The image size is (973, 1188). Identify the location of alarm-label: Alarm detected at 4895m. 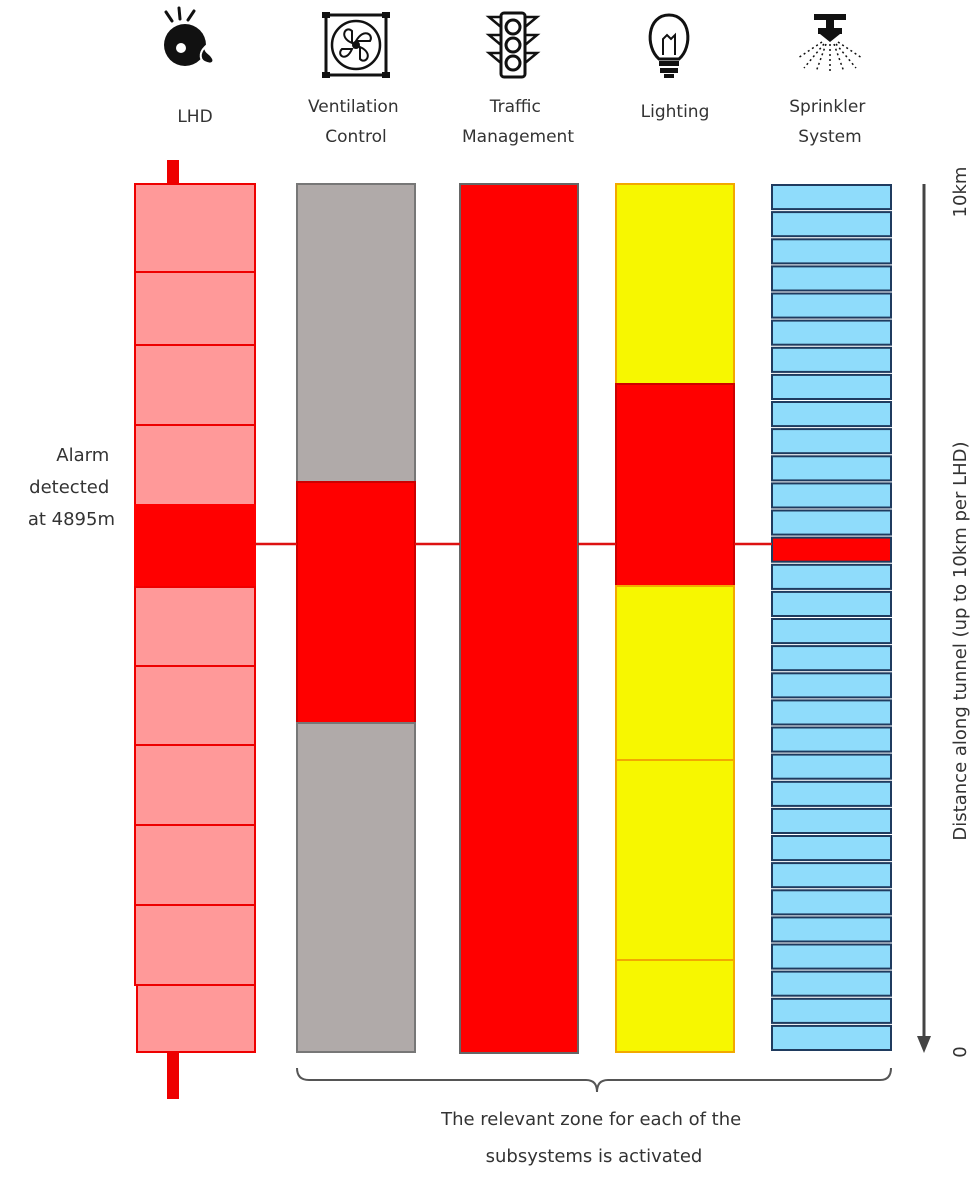
(71, 487).